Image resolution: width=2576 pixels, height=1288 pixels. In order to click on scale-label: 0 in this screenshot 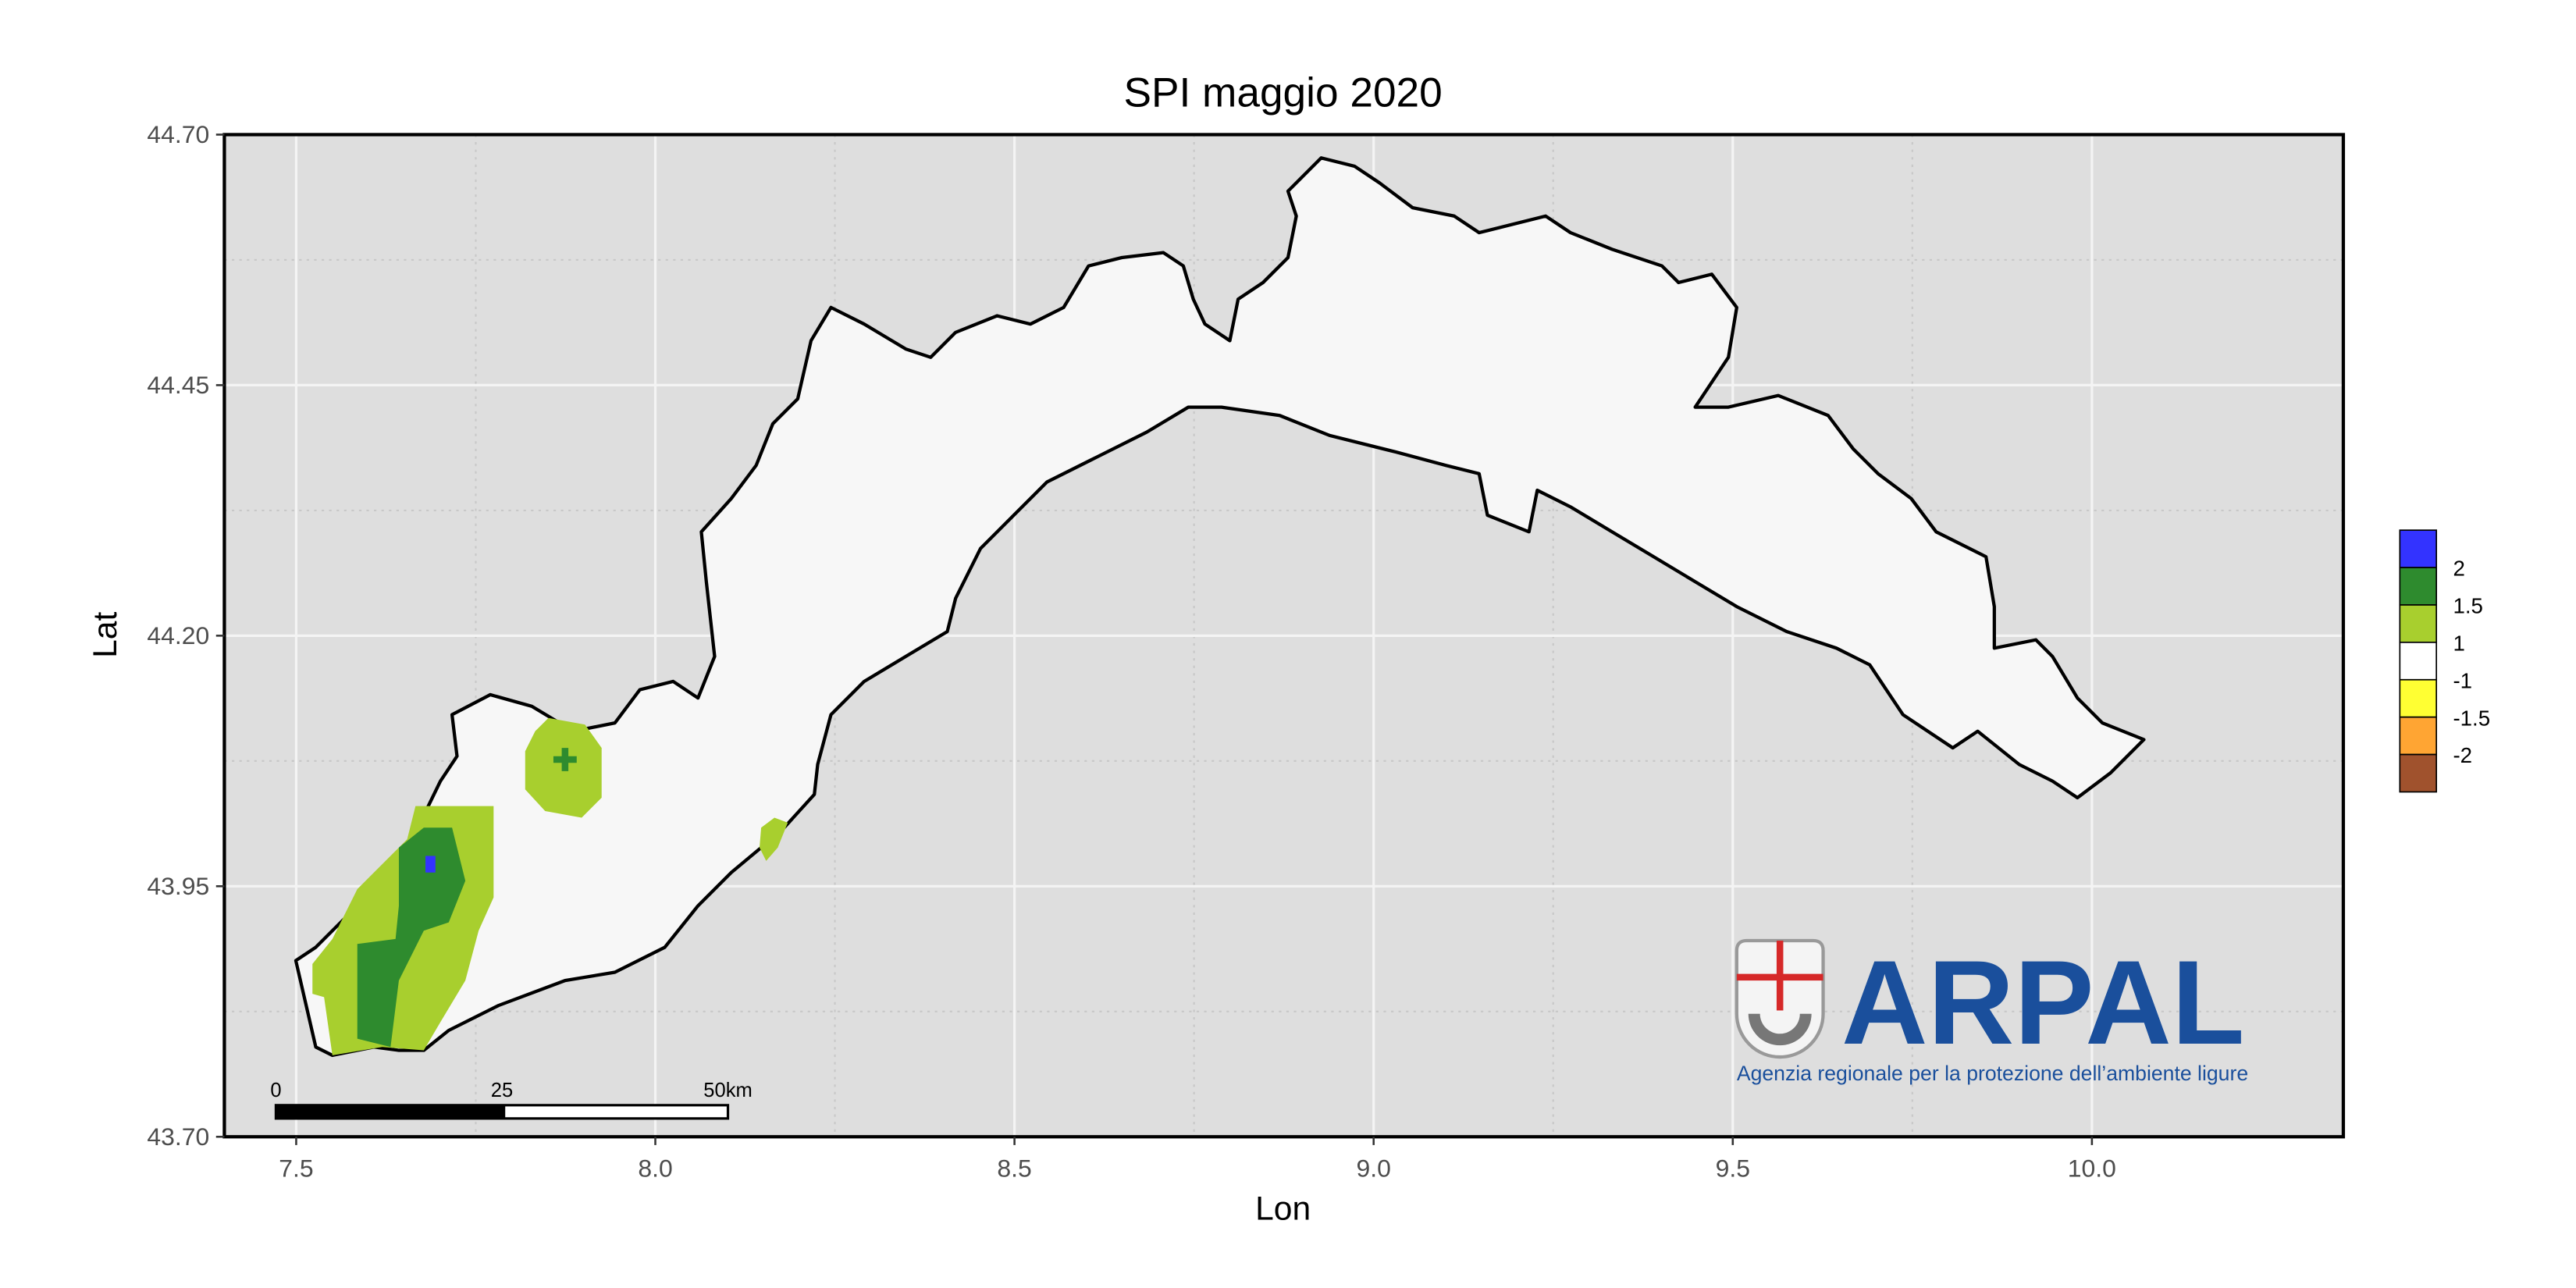, I will do `click(275, 1090)`.